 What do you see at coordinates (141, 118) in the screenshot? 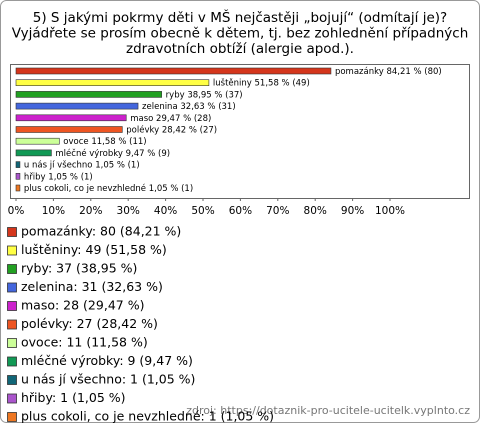
I see `bar-category: maso` at bounding box center [141, 118].